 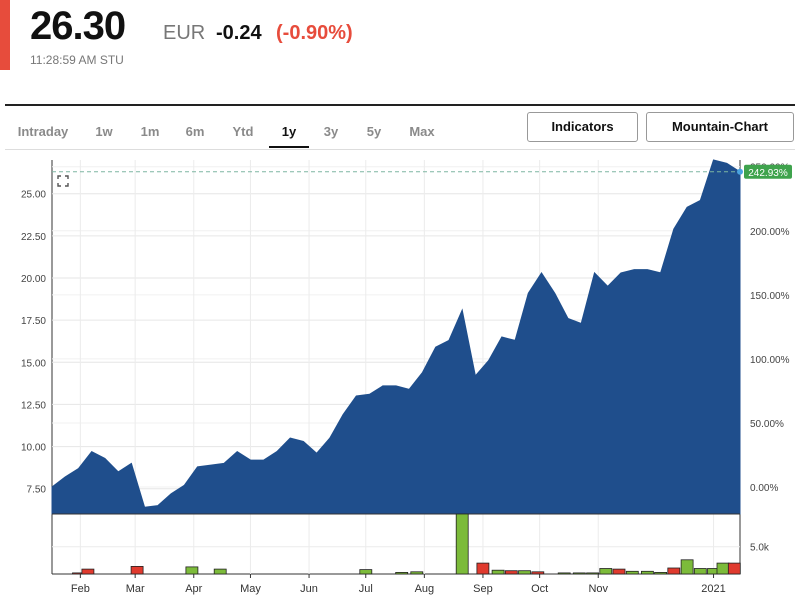 What do you see at coordinates (483, 589) in the screenshot?
I see `x-tick-label: Sep` at bounding box center [483, 589].